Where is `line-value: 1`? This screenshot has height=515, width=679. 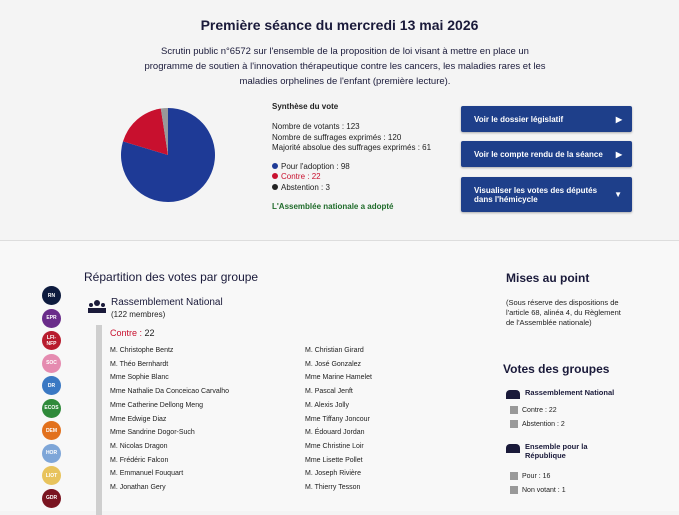
line-value: 1 is located at coordinates (563, 490).